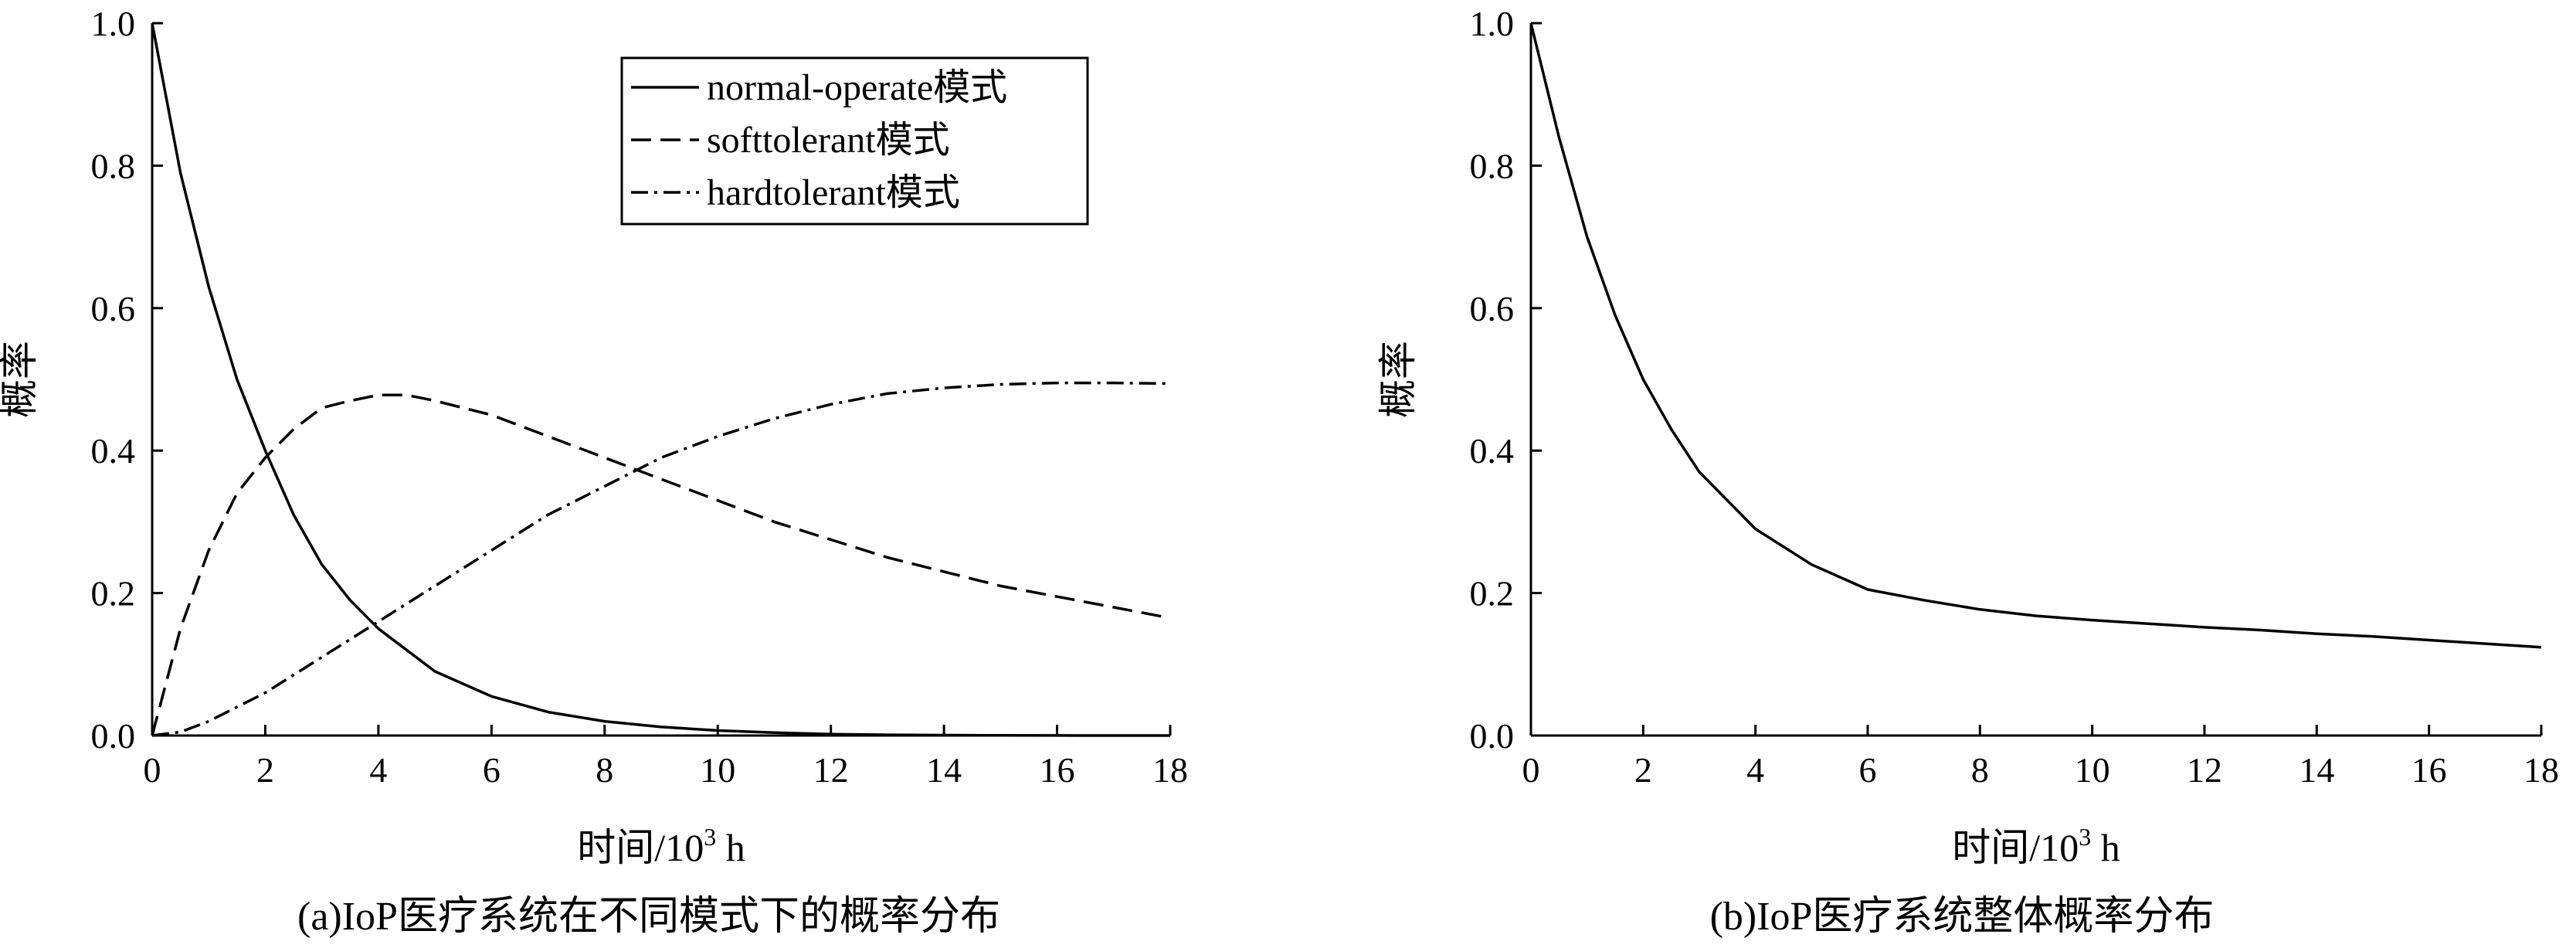 Image resolution: width=2576 pixels, height=948 pixels. What do you see at coordinates (265, 770) in the screenshot?
I see `a-x-tick-label: 2` at bounding box center [265, 770].